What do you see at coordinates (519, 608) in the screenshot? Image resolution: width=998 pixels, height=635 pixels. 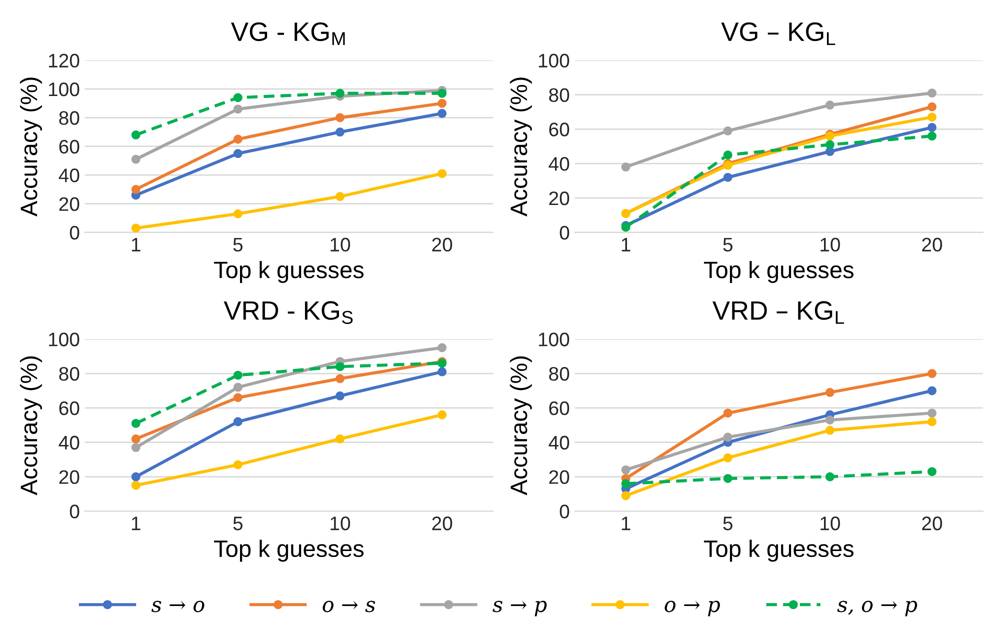 I see `legend-label: s → p` at bounding box center [519, 608].